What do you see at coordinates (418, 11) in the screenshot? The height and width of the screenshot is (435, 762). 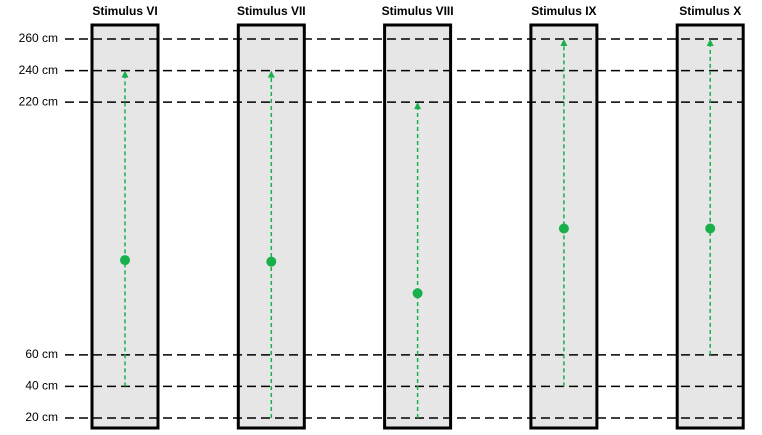 I see `stimulus-title: Stimulus VIII` at bounding box center [418, 11].